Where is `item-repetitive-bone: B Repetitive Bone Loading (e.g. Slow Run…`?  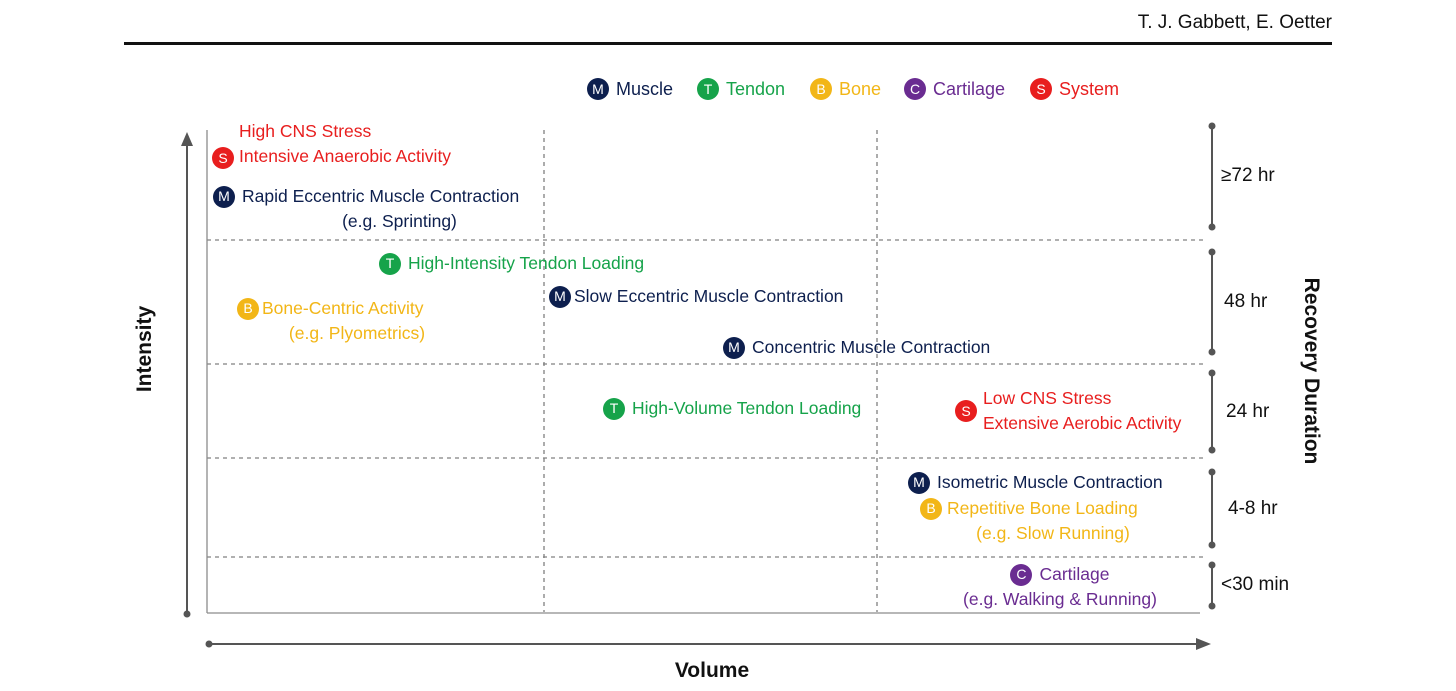 item-repetitive-bone: B Repetitive Bone Loading (e.g. Slow Run… is located at coordinates (1040, 521).